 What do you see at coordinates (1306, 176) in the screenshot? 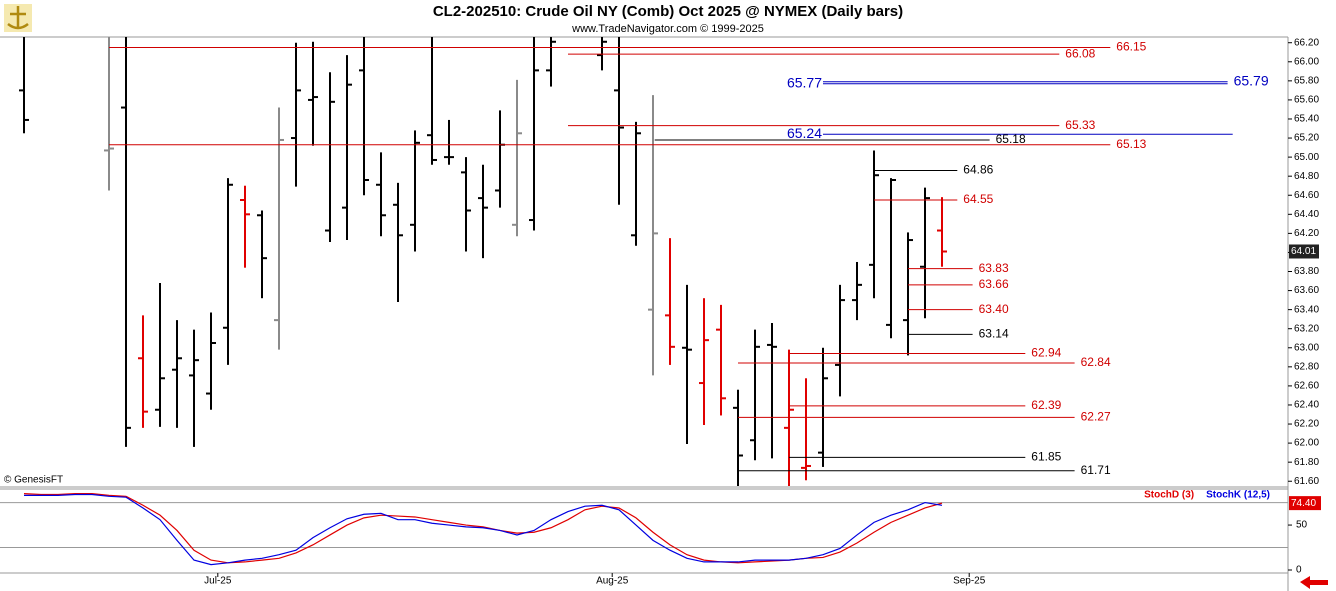
I see `y-tick-label: 64.80` at bounding box center [1306, 176].